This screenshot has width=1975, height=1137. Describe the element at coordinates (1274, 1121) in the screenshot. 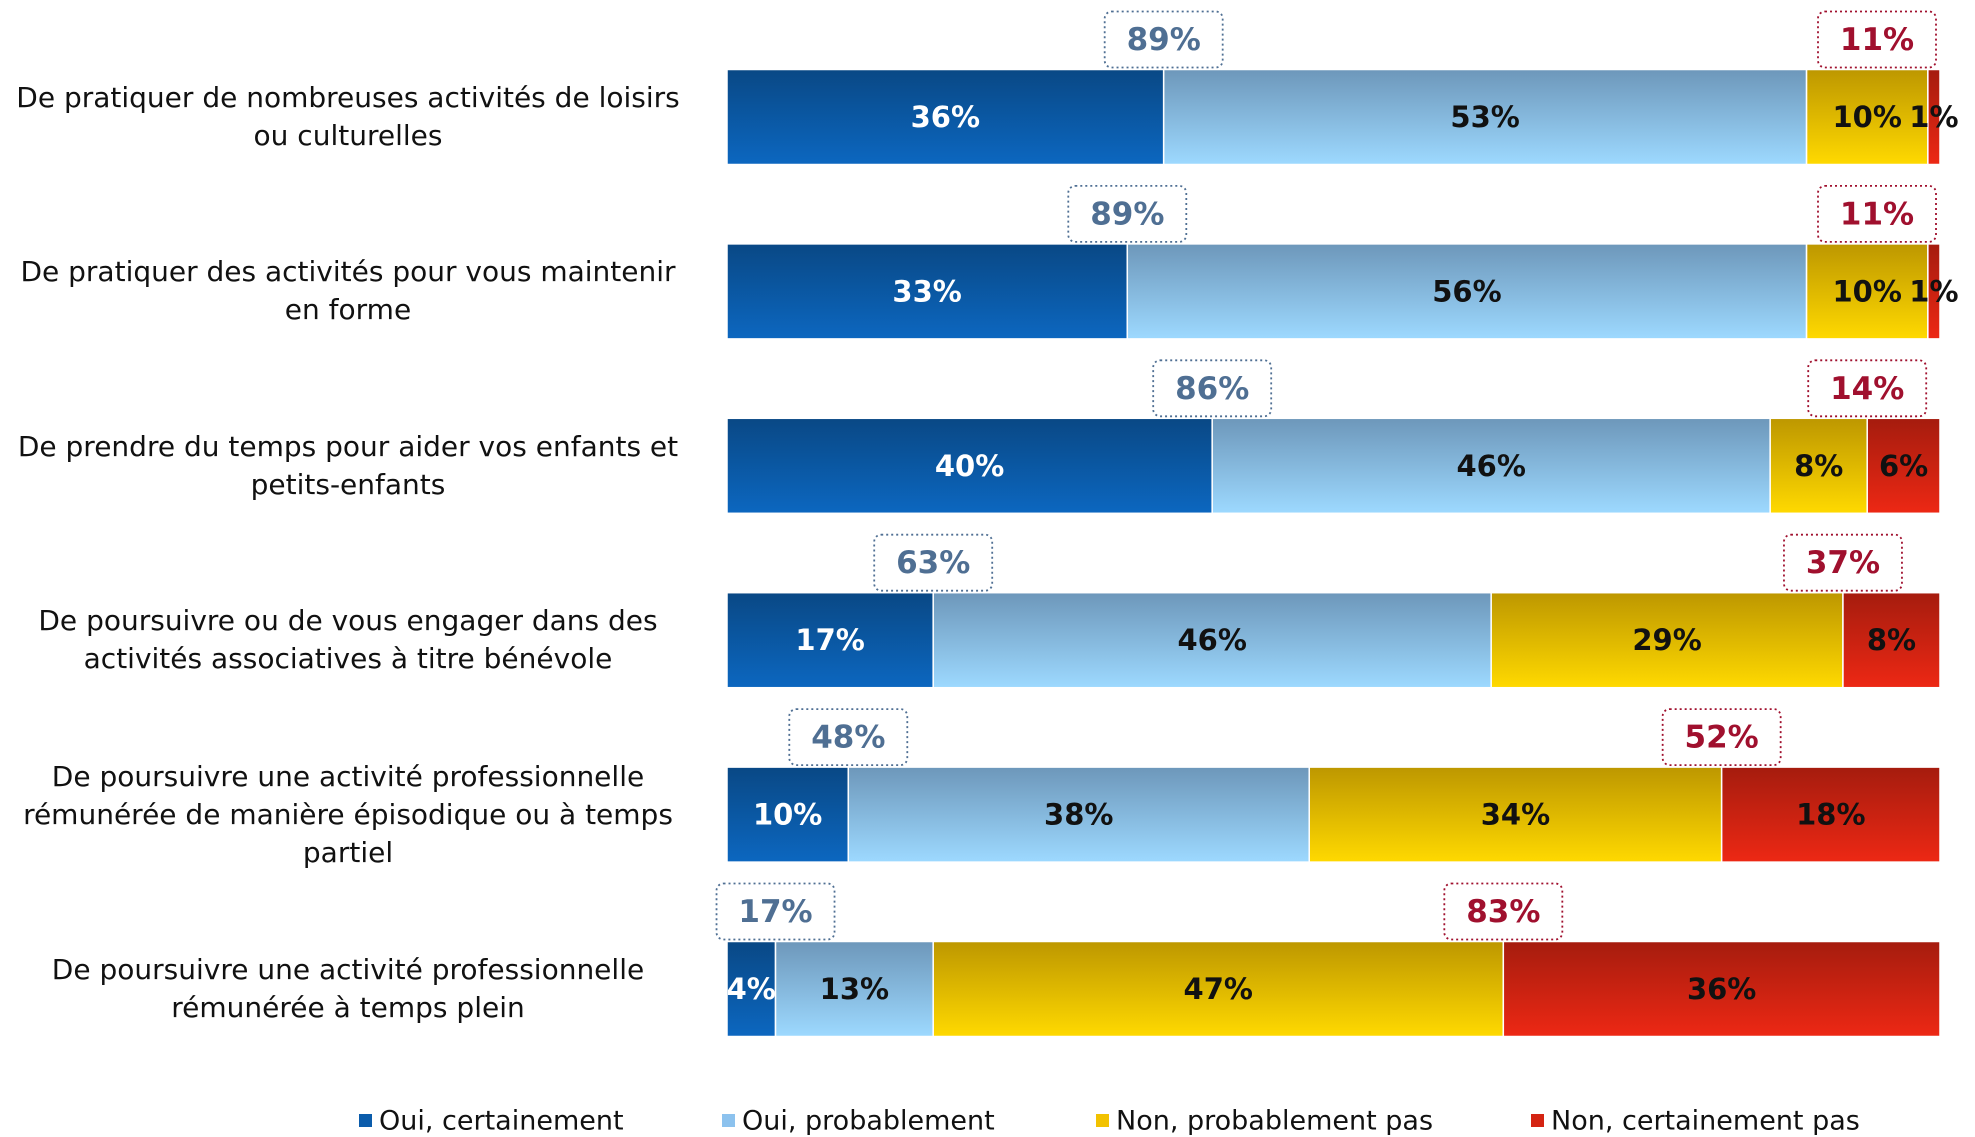

I see `legend-label: Non, probablement pas` at that location.